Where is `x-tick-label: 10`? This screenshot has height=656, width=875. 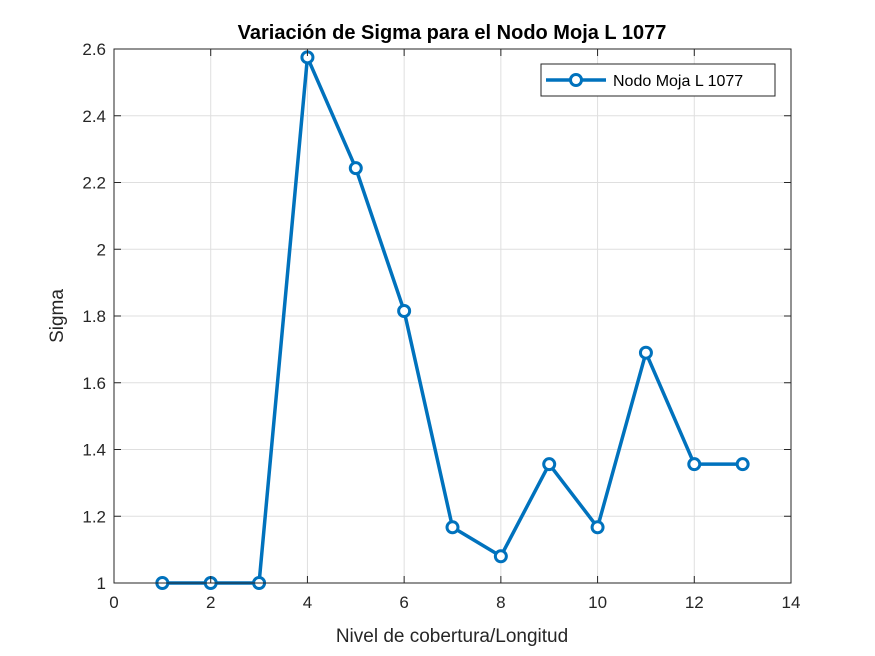 x-tick-label: 10 is located at coordinates (597, 602).